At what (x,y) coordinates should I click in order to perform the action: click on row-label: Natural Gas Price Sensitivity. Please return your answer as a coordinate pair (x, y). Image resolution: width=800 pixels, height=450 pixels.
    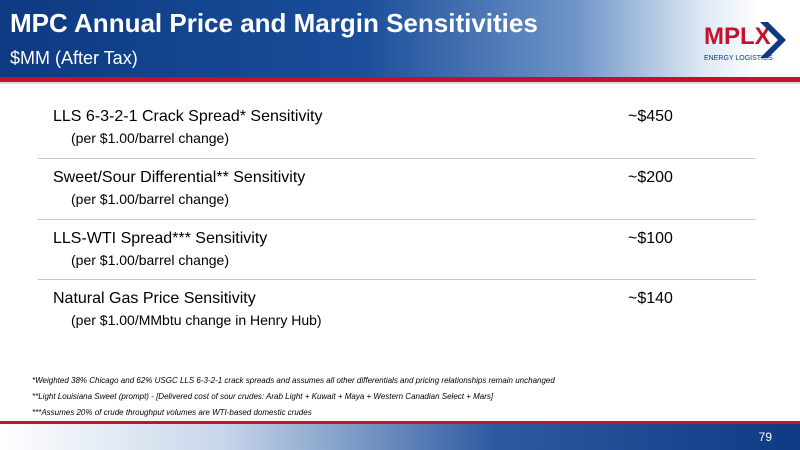
    Looking at the image, I should click on (154, 298).